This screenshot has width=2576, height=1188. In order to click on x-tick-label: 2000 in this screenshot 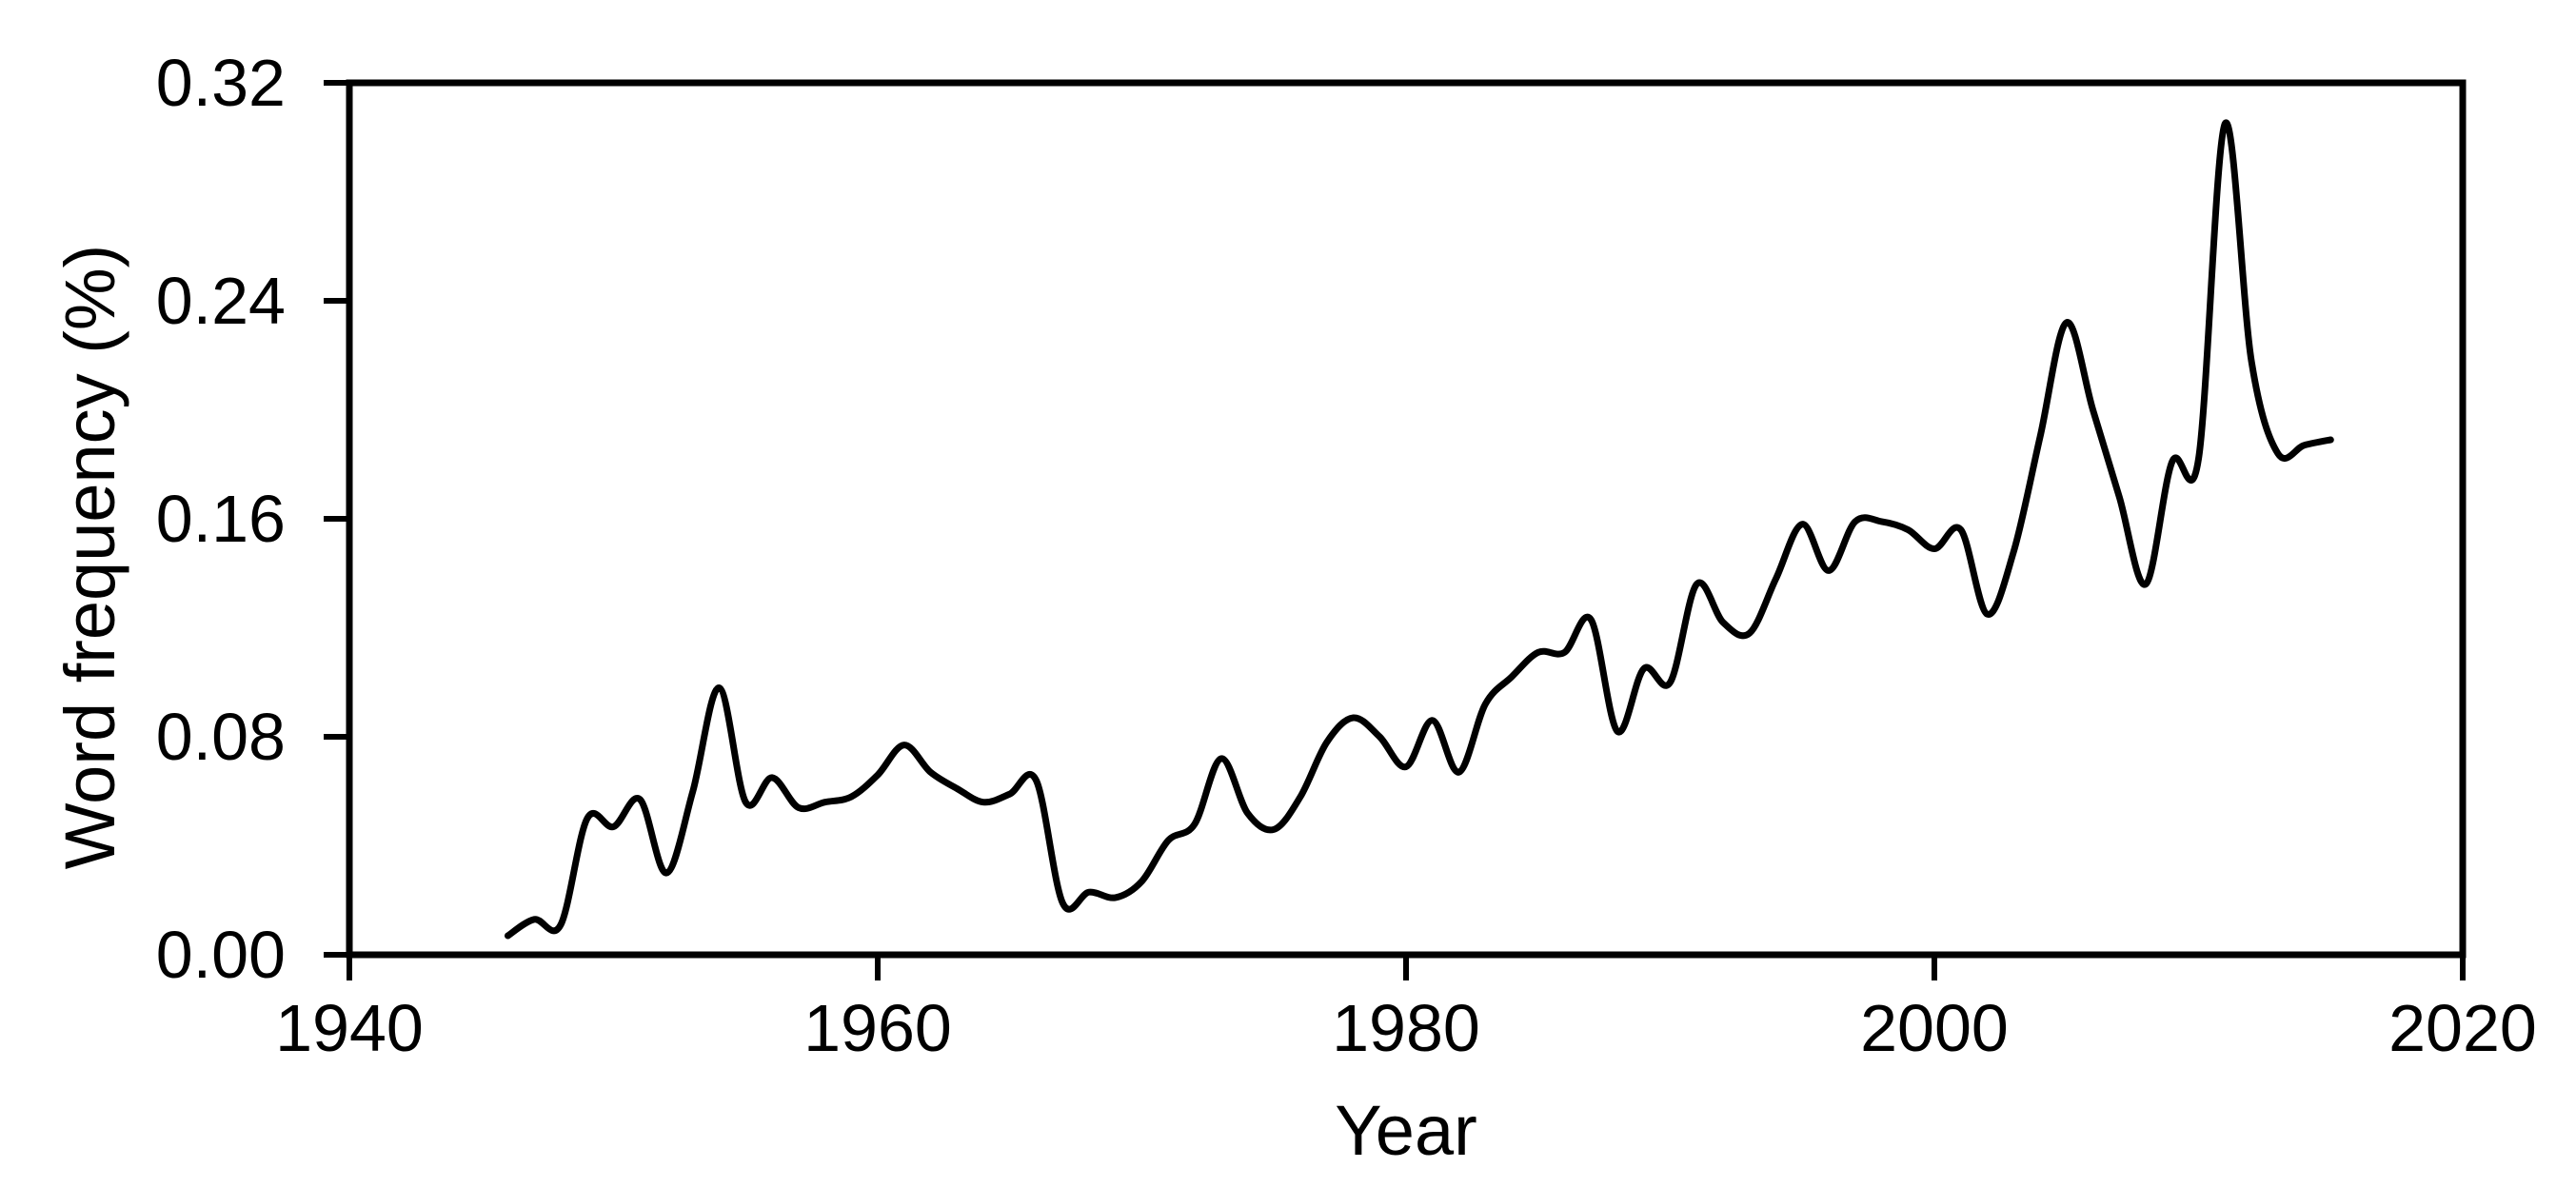, I will do `click(1934, 1028)`.